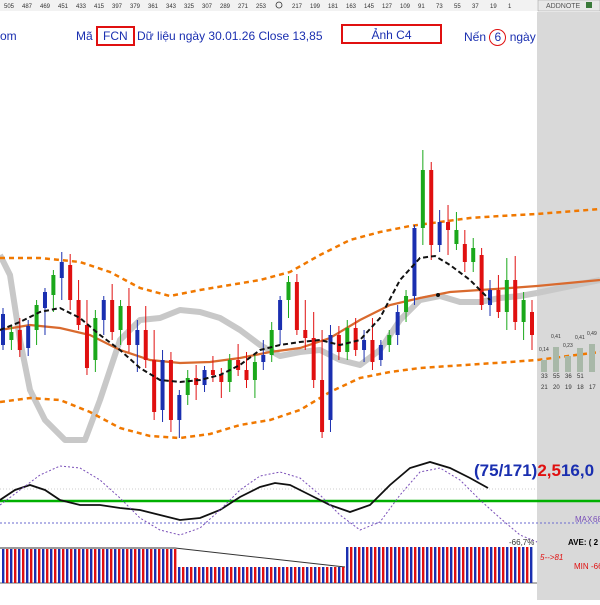 This screenshot has width=600, height=605. Describe the element at coordinates (269, 504) in the screenshot. I see `oscillator-purple-dotted` at that location.